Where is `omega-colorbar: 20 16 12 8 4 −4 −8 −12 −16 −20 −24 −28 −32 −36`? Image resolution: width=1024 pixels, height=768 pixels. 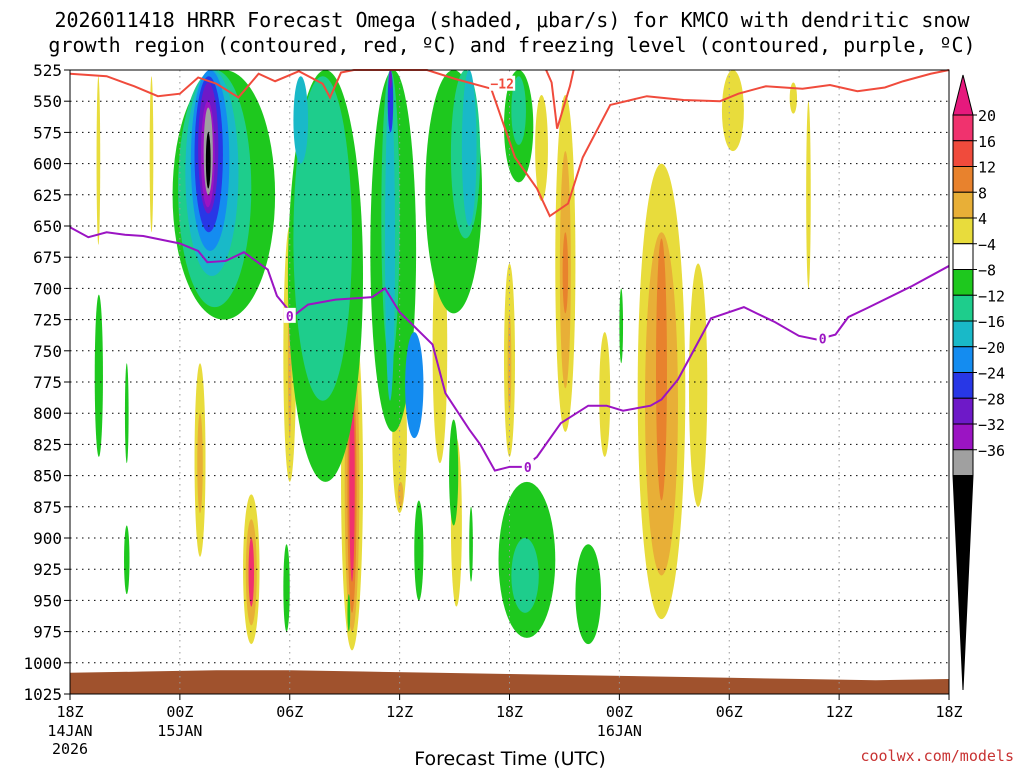 omega-colorbar: 20 16 12 8 4 −4 −8 −12 −16 −20 −24 −28 −32 −36 is located at coordinates (978, 382).